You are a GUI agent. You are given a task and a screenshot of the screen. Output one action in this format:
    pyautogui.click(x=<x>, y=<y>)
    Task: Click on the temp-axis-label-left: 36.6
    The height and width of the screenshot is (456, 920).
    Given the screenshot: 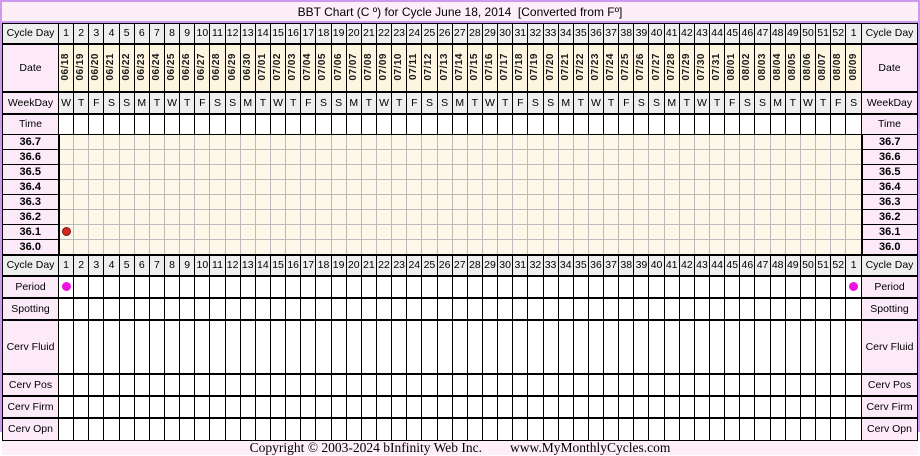 What is the action you would take?
    pyautogui.click(x=31, y=157)
    